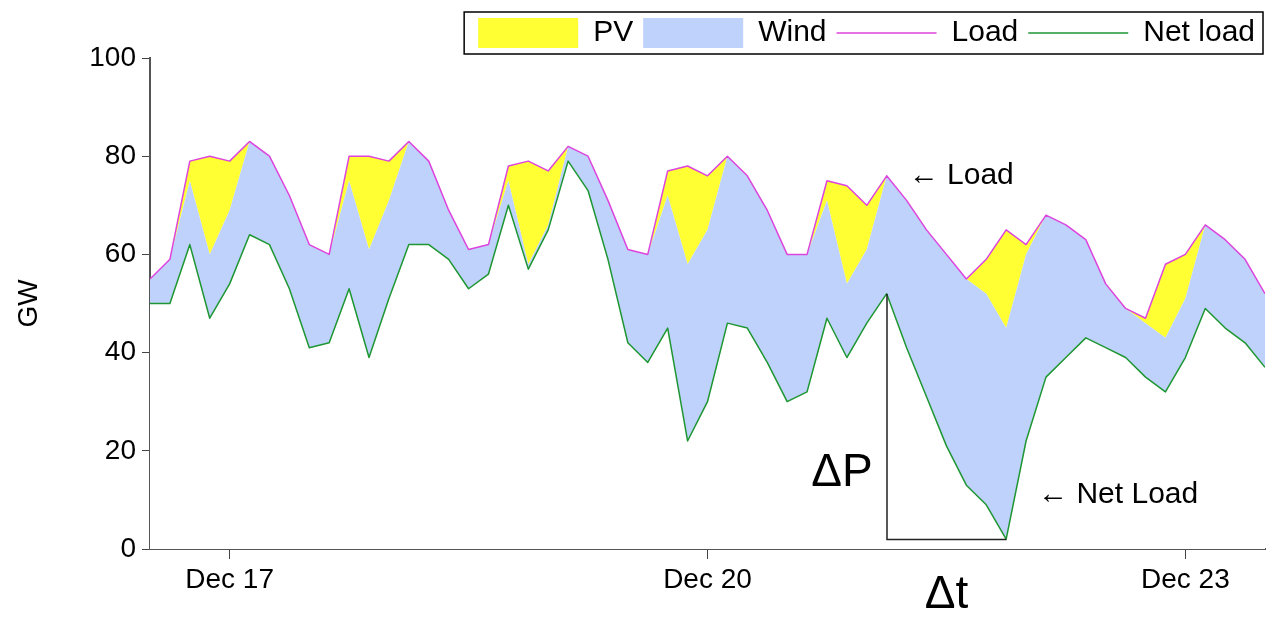 This screenshot has width=1277, height=621. Describe the element at coordinates (229, 578) in the screenshot. I see `x-tick-label: Dec 17` at that location.